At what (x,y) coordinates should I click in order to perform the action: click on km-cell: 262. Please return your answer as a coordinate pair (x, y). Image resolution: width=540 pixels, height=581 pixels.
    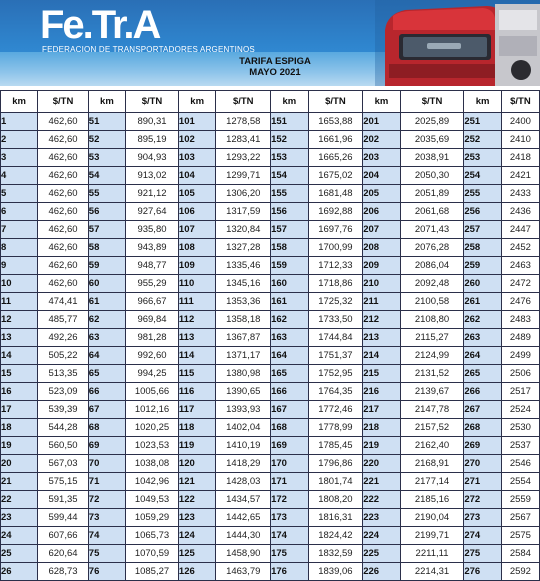
    Looking at the image, I should click on (482, 319).